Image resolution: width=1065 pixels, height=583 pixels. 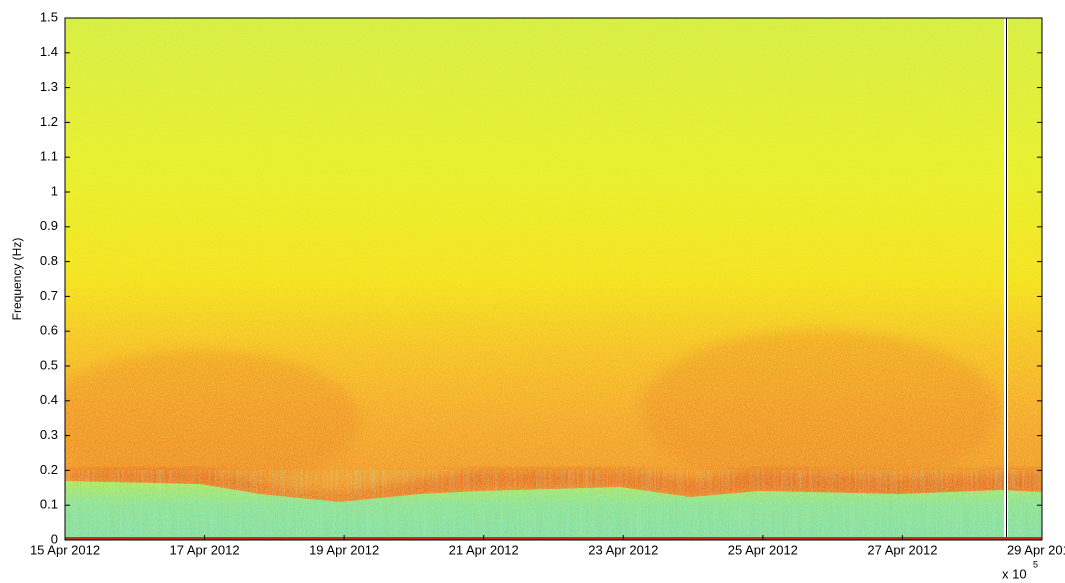 What do you see at coordinates (49, 364) in the screenshot?
I see `y-tick-label: 0.5` at bounding box center [49, 364].